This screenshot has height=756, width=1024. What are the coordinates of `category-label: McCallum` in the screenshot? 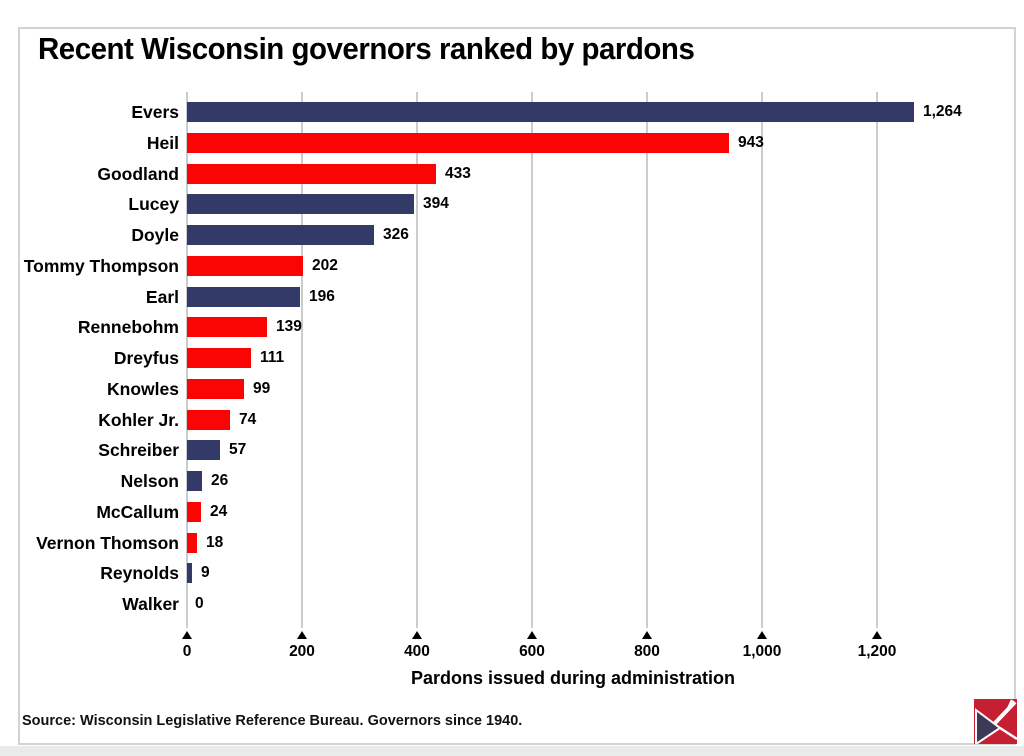 It's located at (137, 511).